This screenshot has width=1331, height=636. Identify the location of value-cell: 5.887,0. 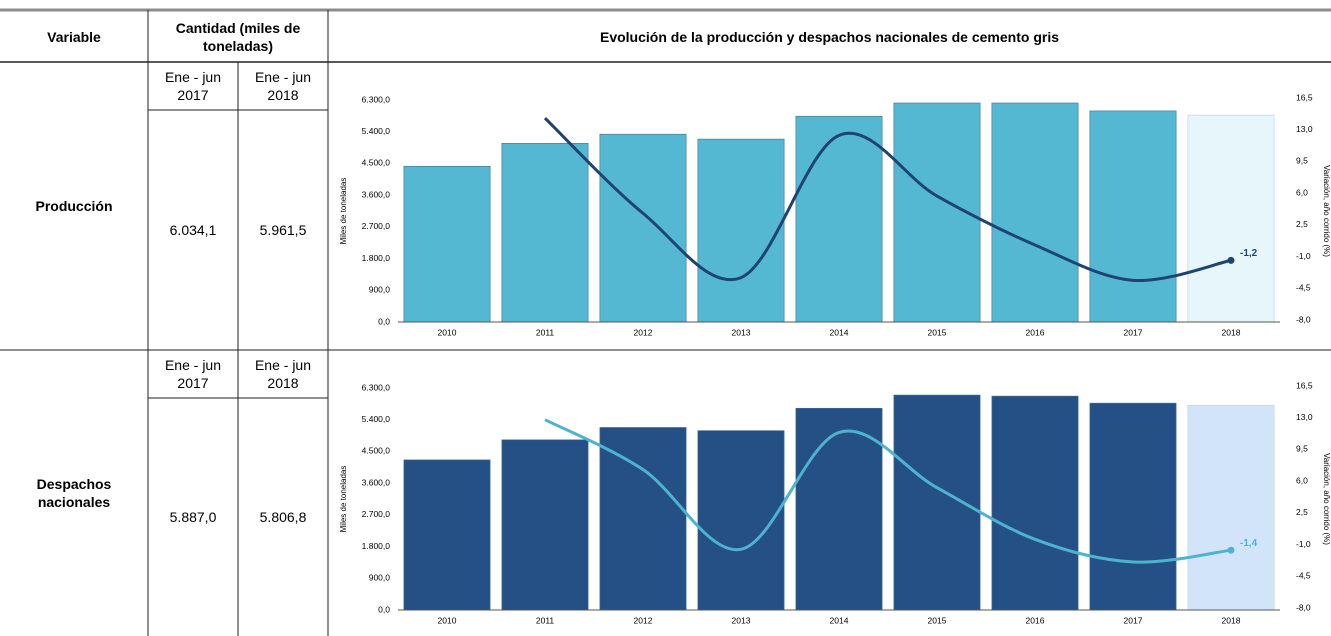
(193, 517).